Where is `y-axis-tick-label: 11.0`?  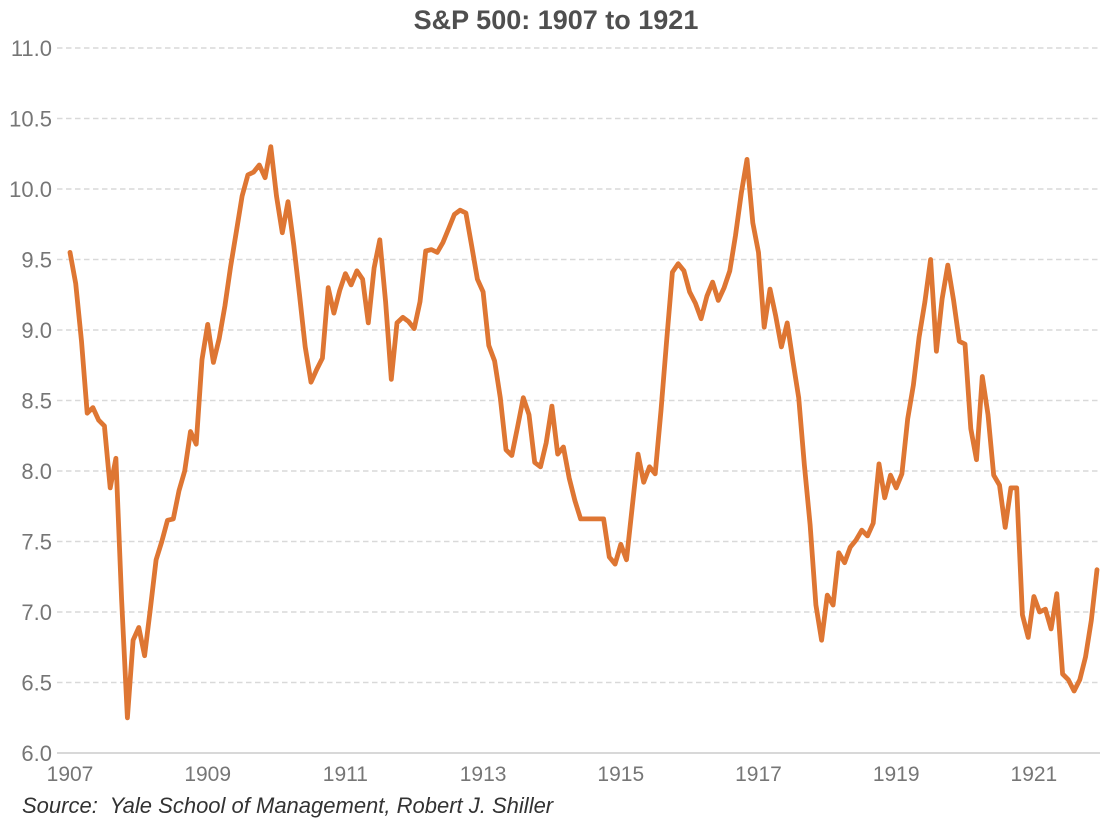
y-axis-tick-label: 11.0 is located at coordinates (31, 48).